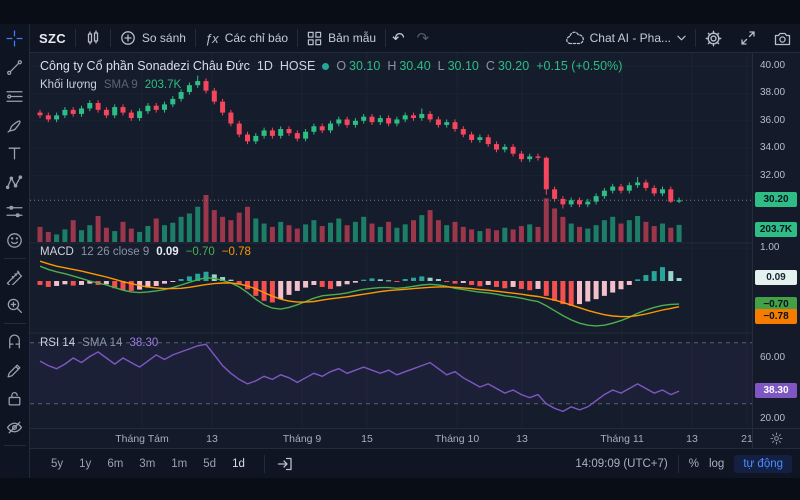 Image resolution: width=800 pixels, height=500 pixels. I want to click on measure-tool, so click(15, 276).